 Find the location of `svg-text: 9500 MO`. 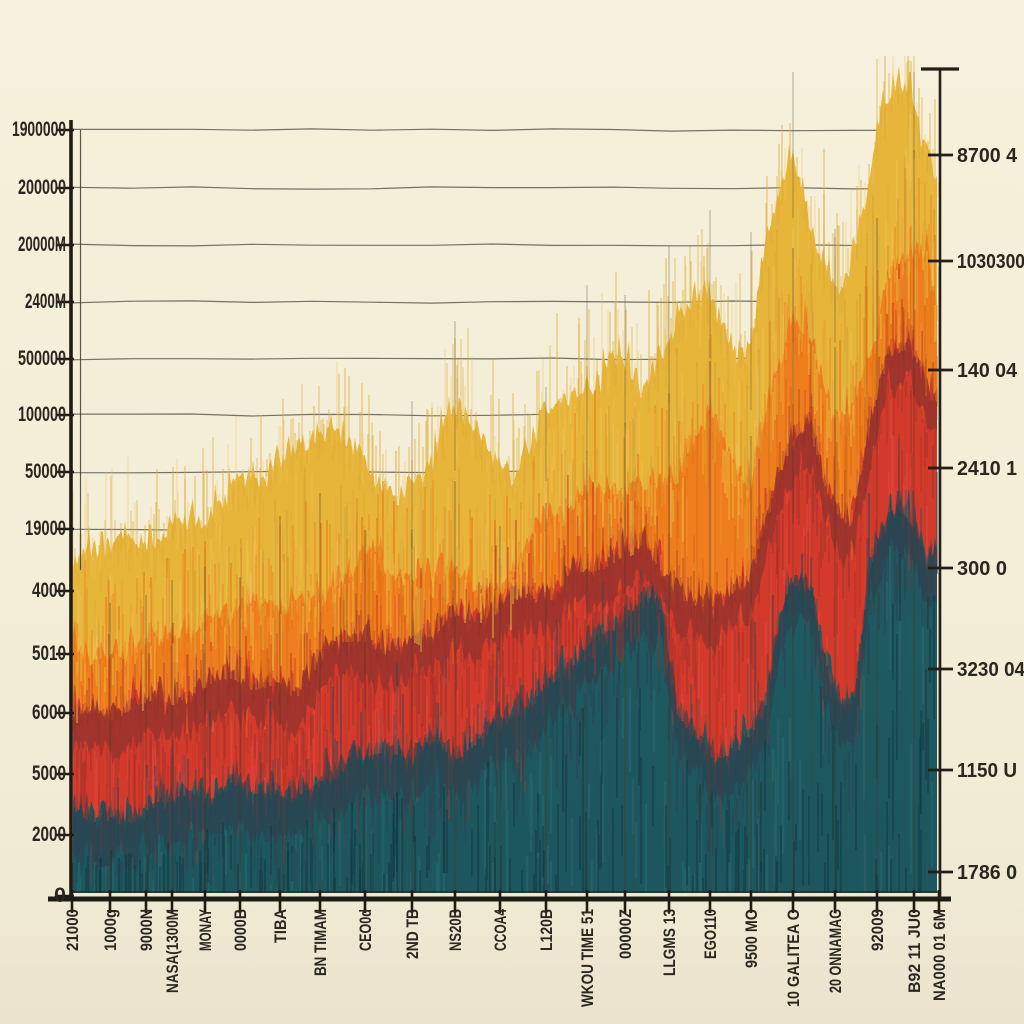

svg-text: 9500 MO is located at coordinates (751, 938).